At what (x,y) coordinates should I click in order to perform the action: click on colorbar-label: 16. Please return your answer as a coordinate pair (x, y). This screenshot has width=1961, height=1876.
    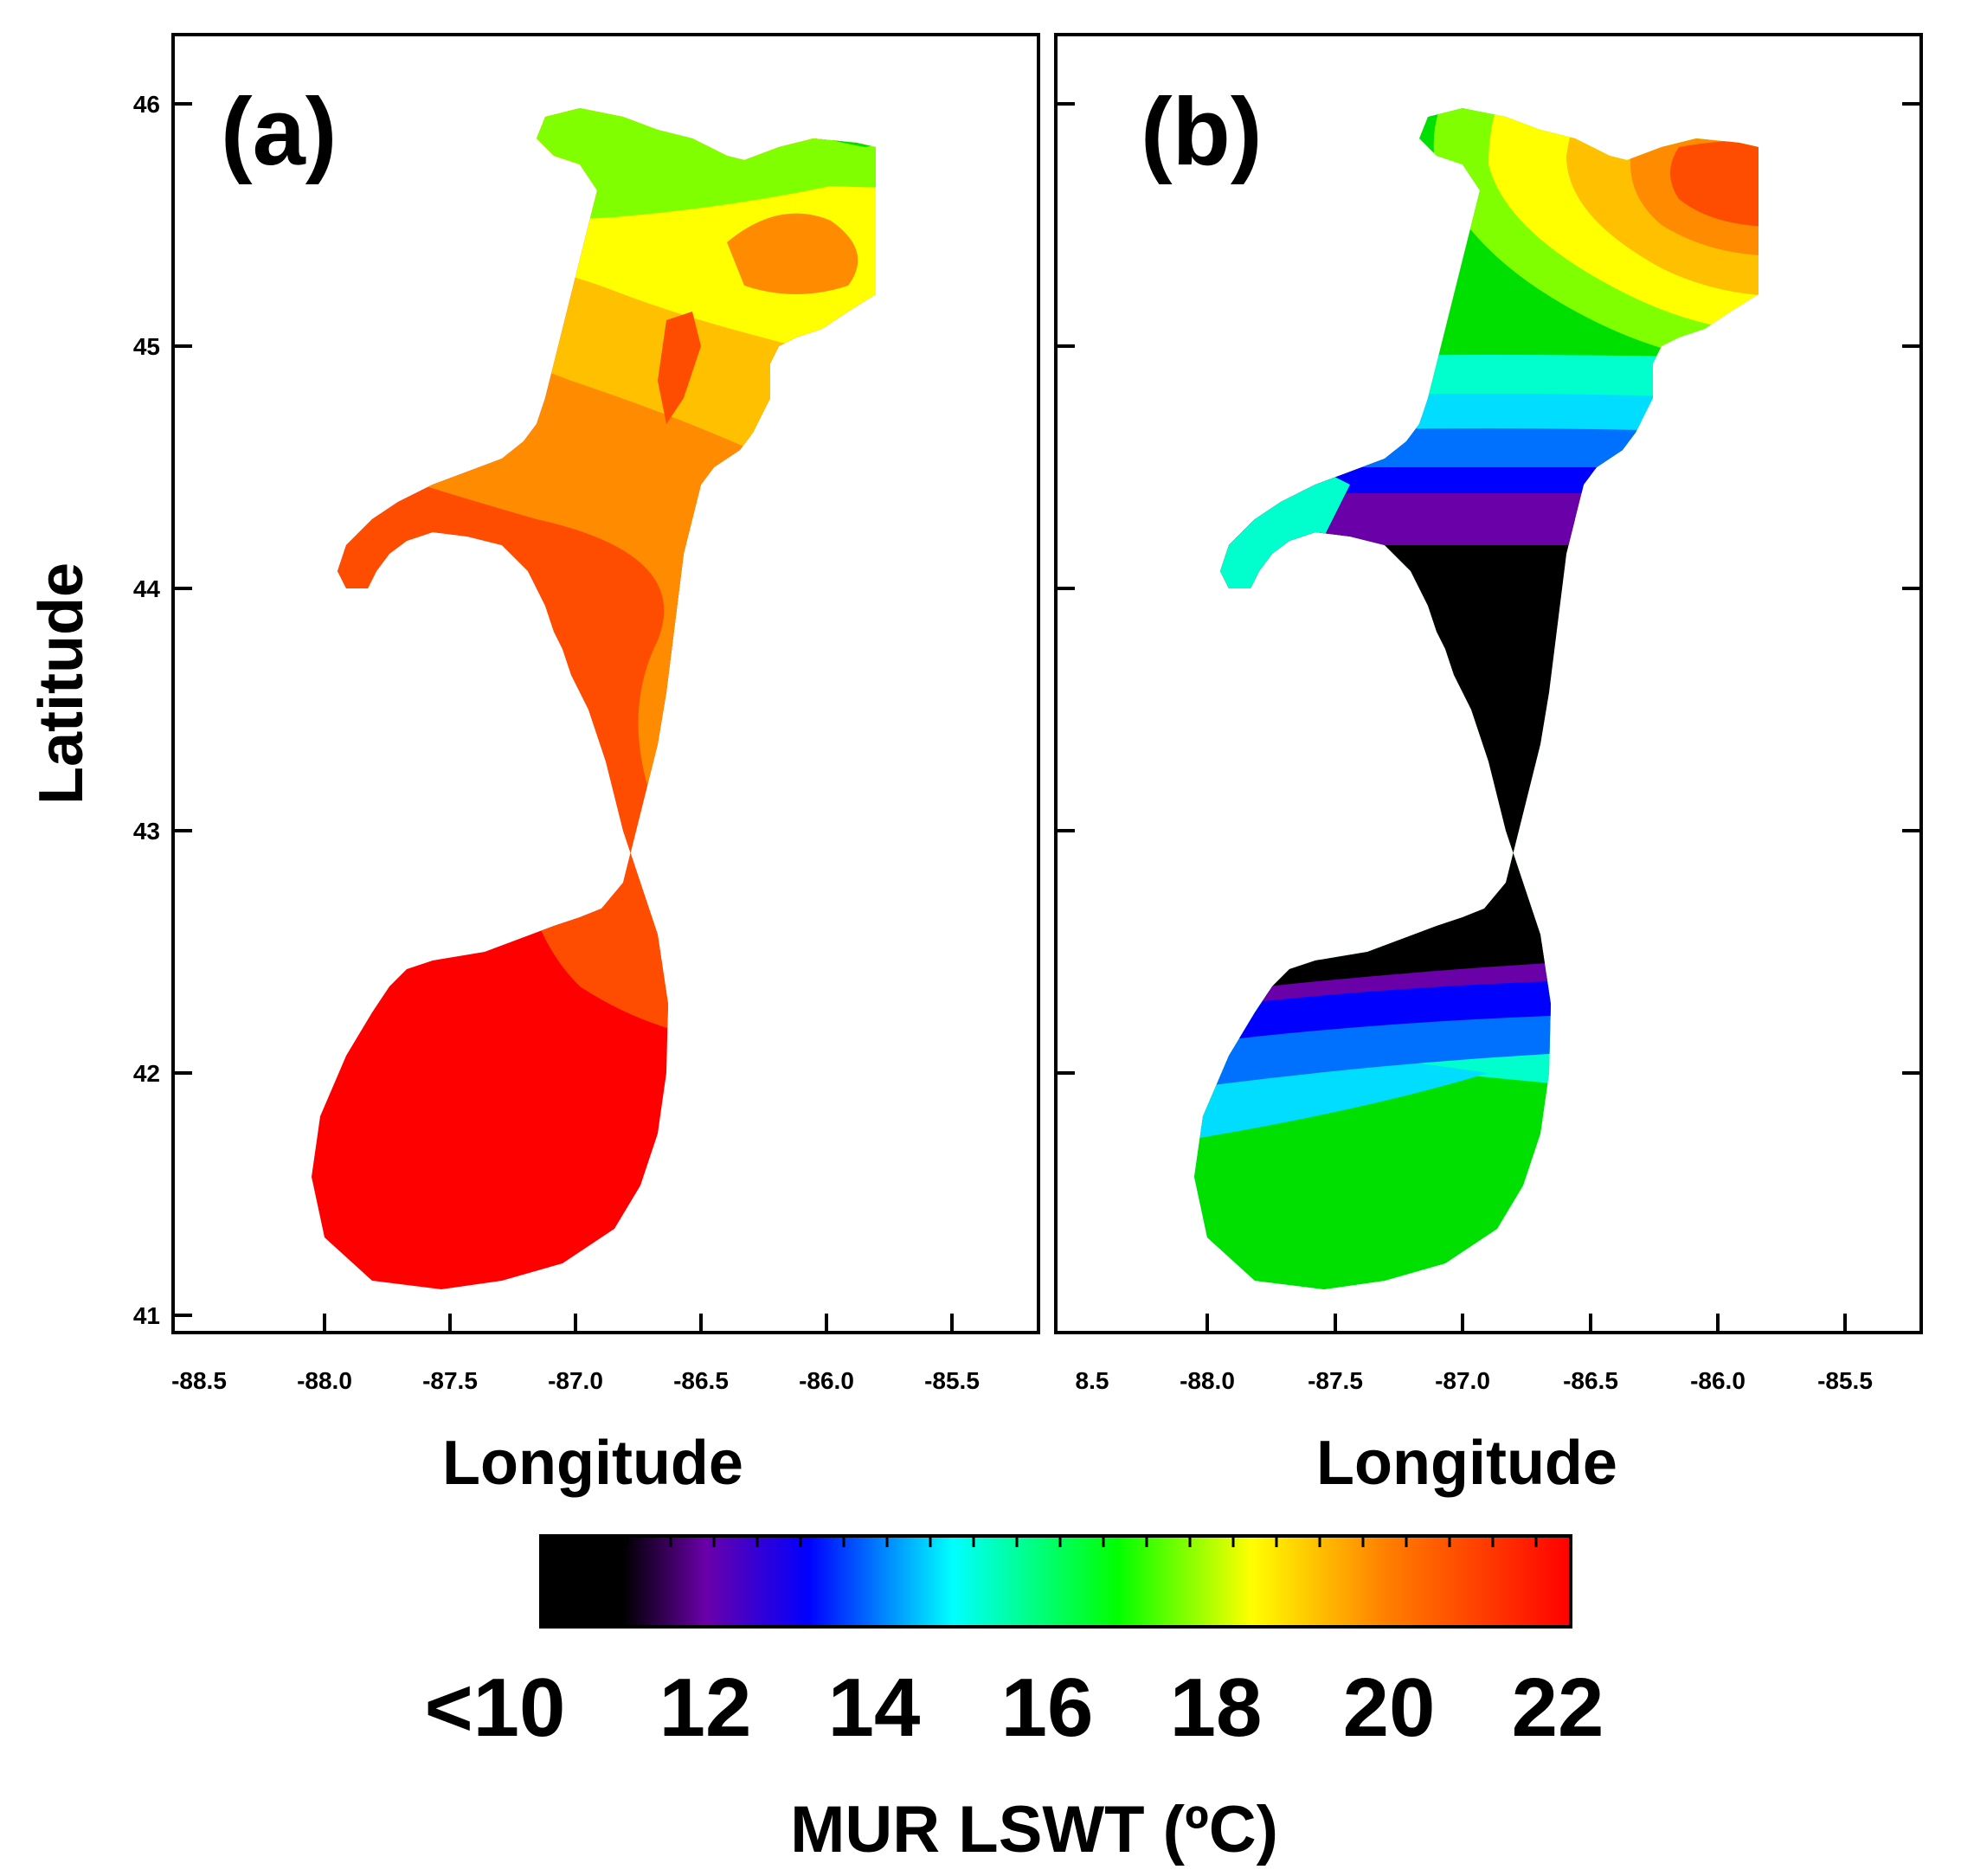
    Looking at the image, I should click on (1047, 1708).